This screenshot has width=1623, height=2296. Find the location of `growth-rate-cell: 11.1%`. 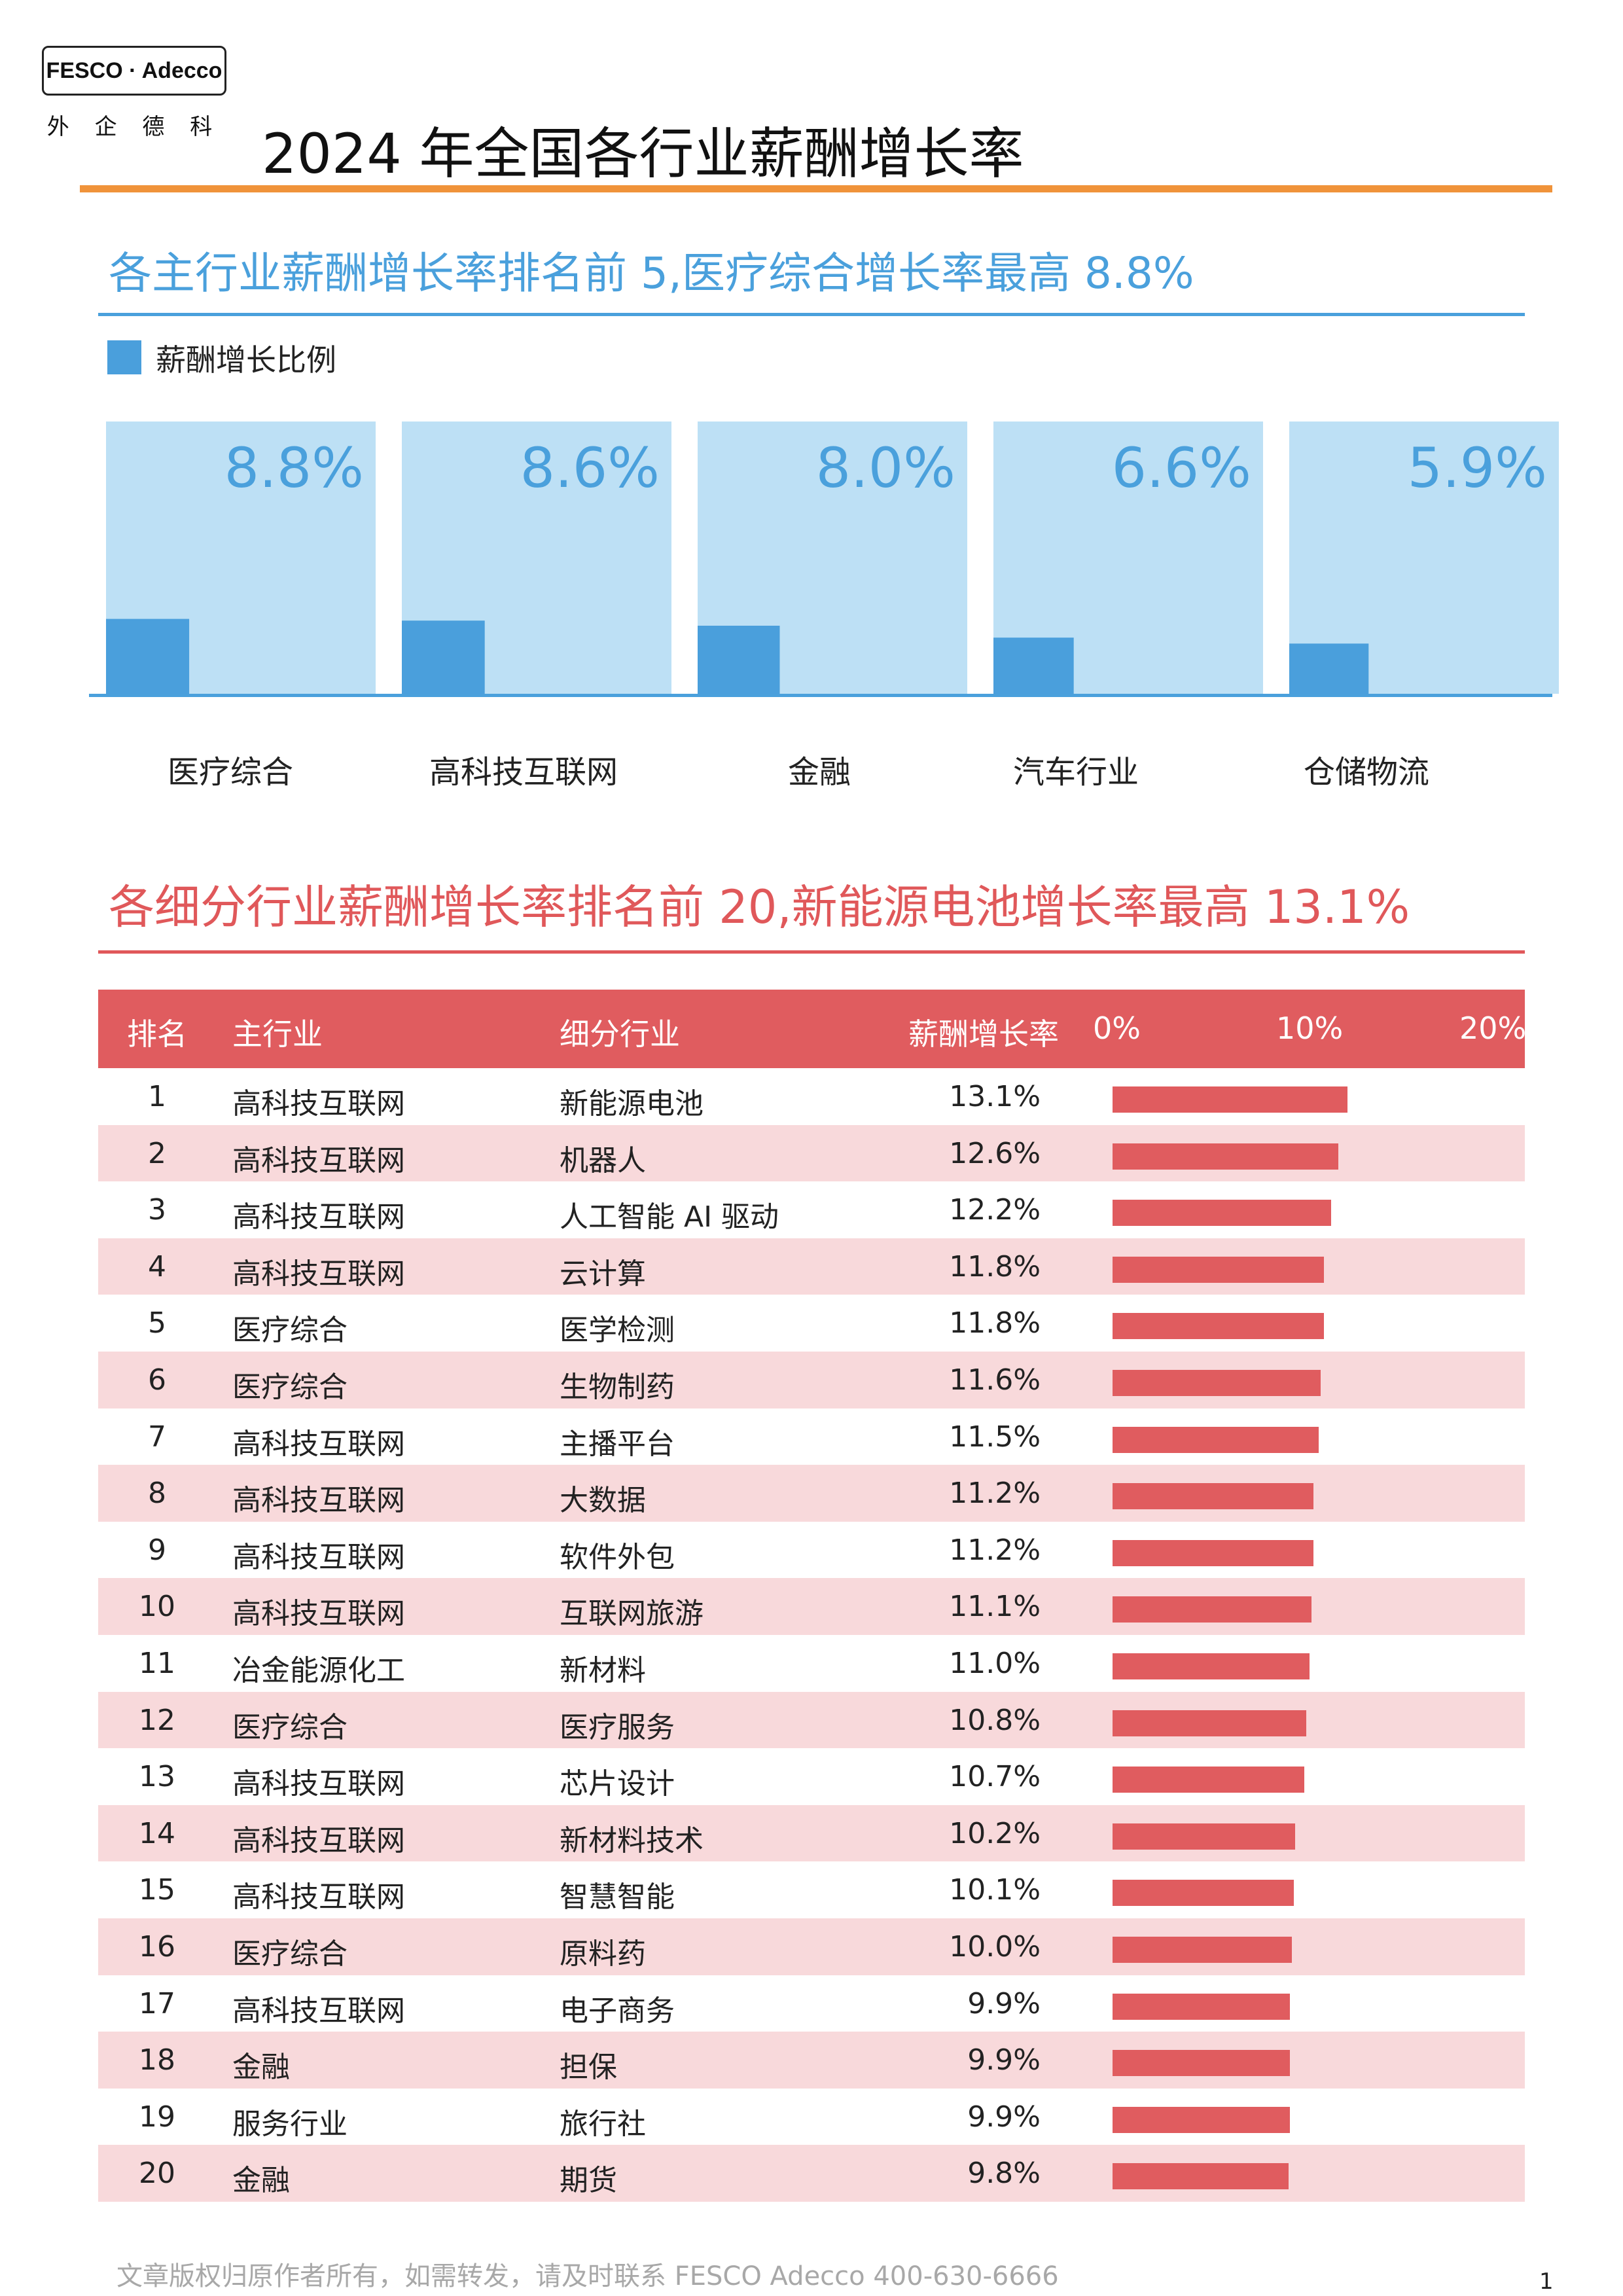

growth-rate-cell: 11.1% is located at coordinates (995, 1607).